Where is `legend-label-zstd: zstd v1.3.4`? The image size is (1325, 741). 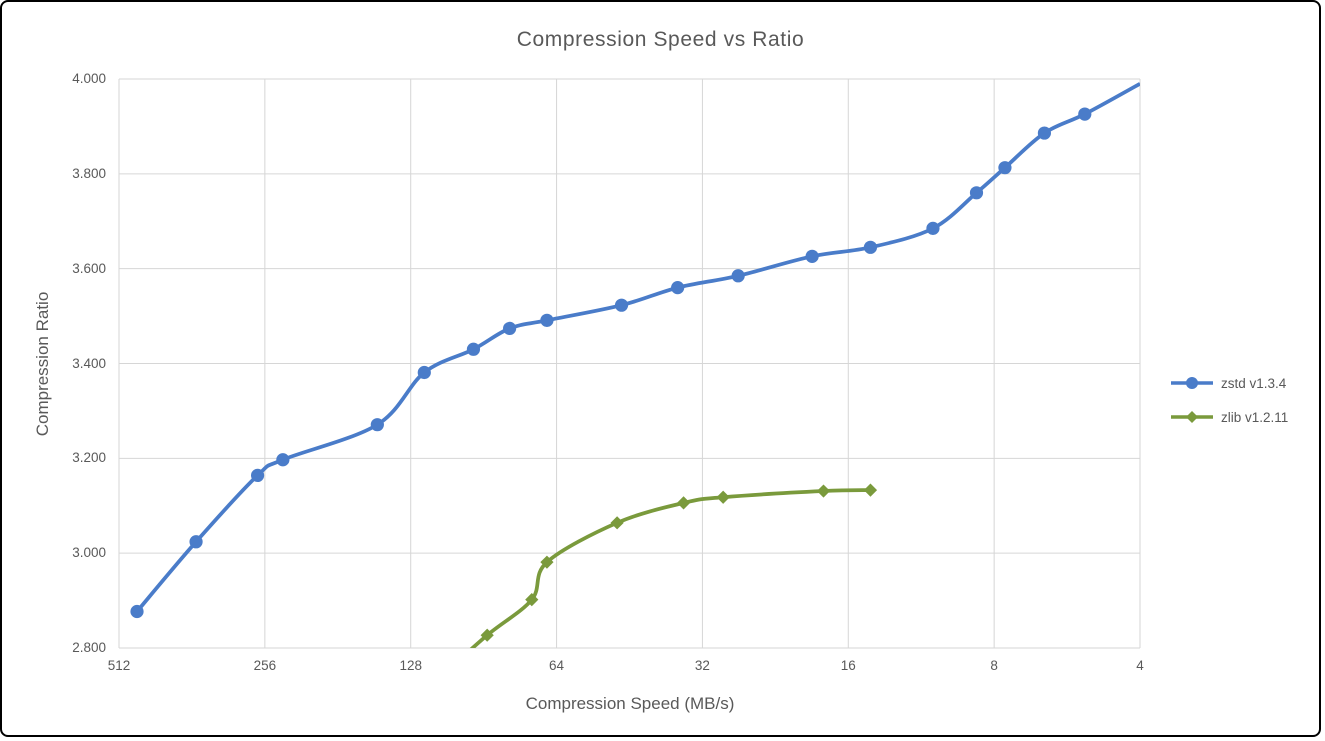 legend-label-zstd: zstd v1.3.4 is located at coordinates (1254, 383).